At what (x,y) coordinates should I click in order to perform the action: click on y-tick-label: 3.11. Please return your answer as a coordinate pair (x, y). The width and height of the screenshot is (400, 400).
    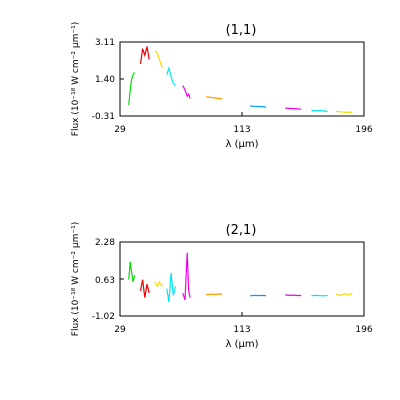
    Looking at the image, I should click on (105, 43).